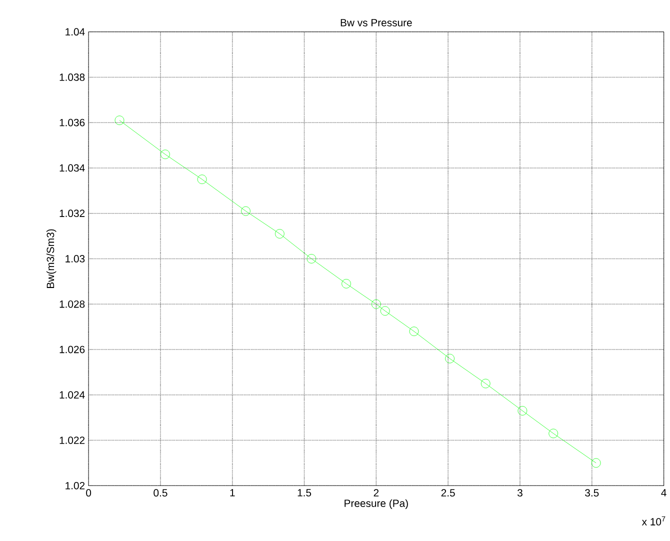 This screenshot has width=670, height=541. Describe the element at coordinates (75, 32) in the screenshot. I see `y-tick-label: 1.04` at that location.